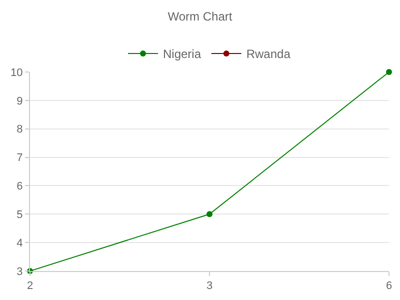 This screenshot has height=300, width=400. Describe the element at coordinates (19, 186) in the screenshot. I see `y-tick-label: 6` at that location.